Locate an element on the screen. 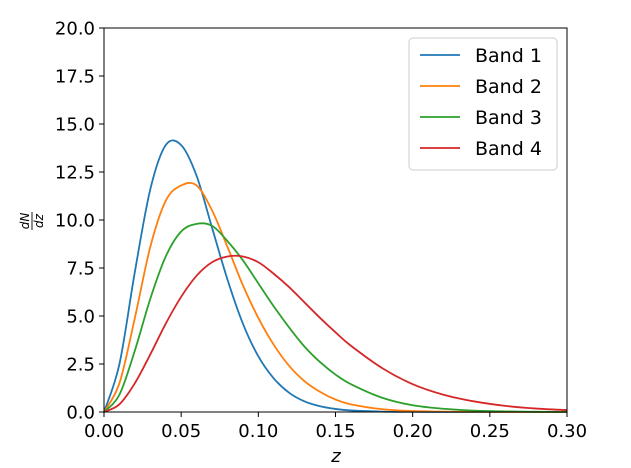  y-tick-label: 15.0 is located at coordinates (75, 125).